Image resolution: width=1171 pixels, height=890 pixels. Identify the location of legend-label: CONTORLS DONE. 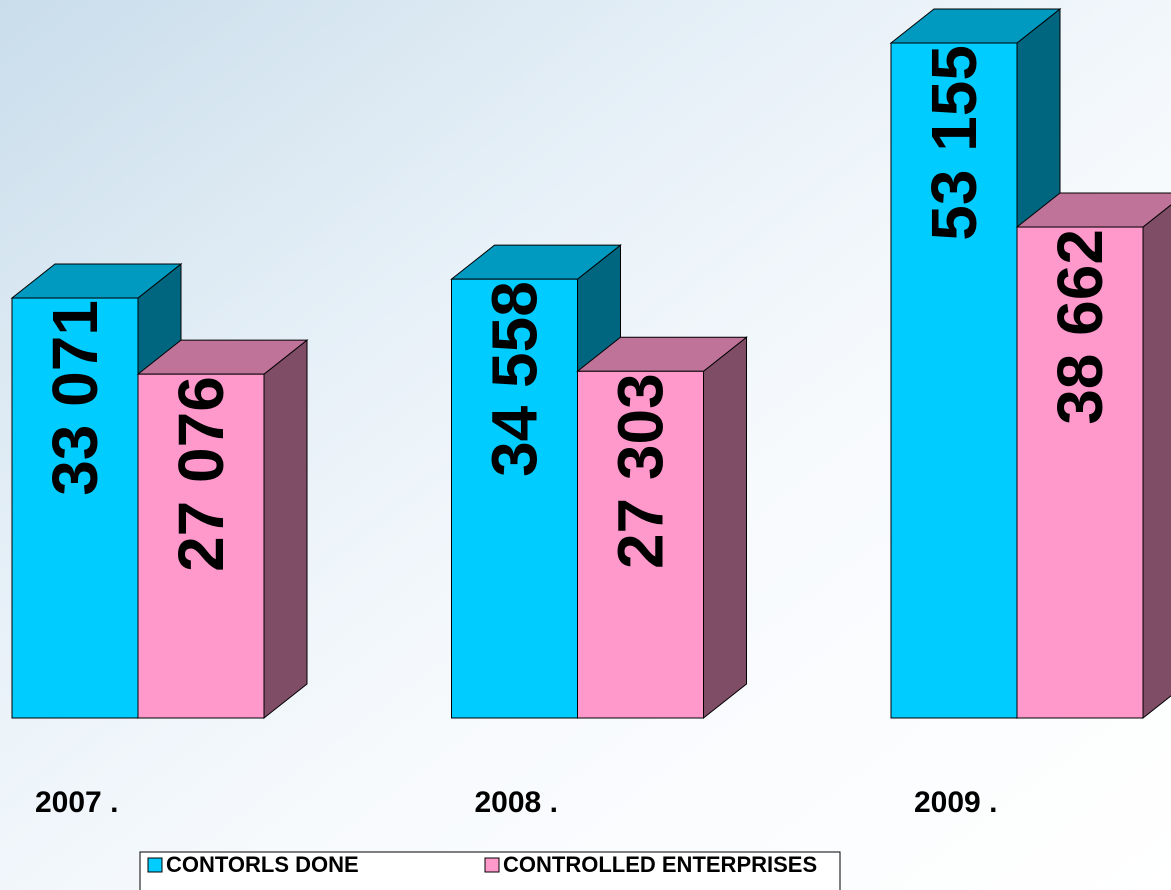
(262, 864).